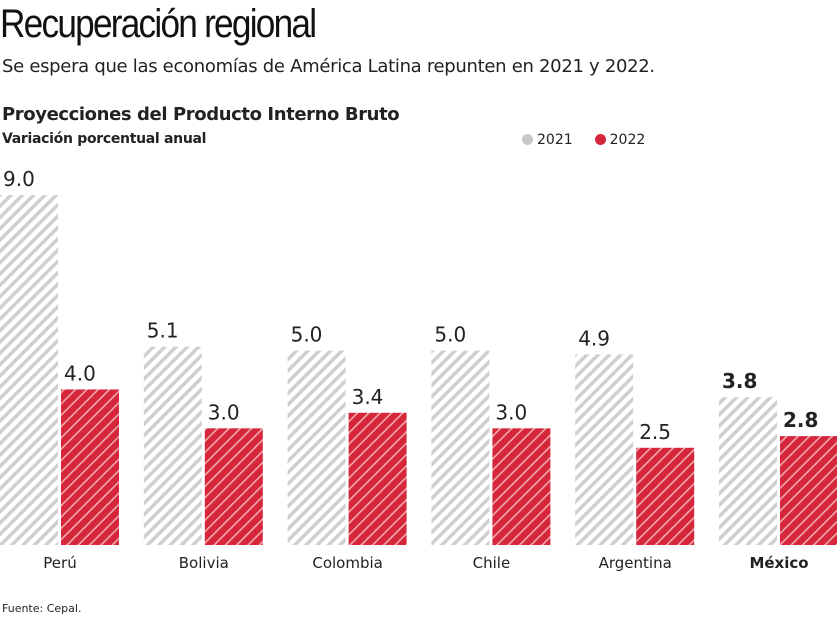 Image resolution: width=837 pixels, height=620 pixels. Describe the element at coordinates (377, 478) in the screenshot. I see `bar-2022-Colombia` at that location.